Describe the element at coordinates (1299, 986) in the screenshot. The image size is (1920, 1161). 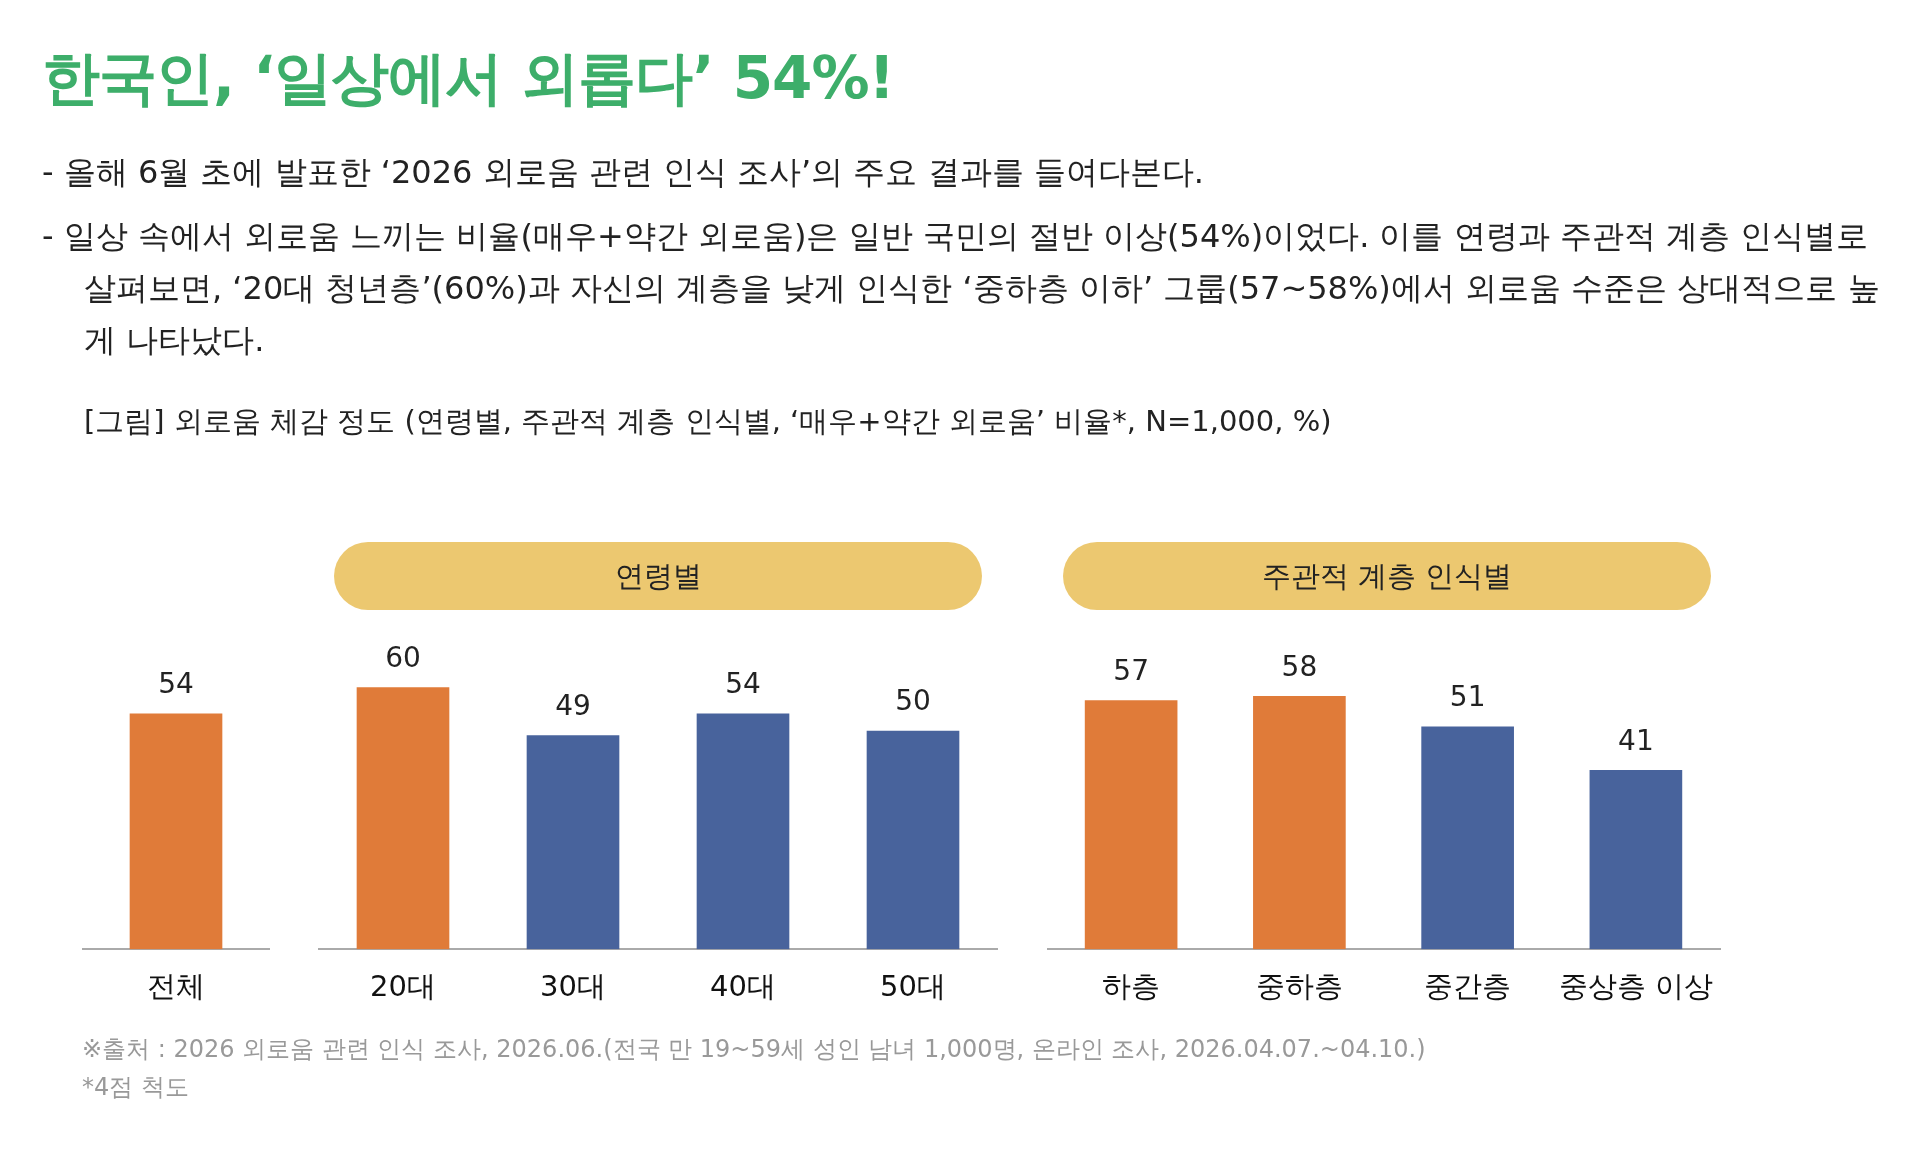
I see `x-tick-label: 중하층` at that location.